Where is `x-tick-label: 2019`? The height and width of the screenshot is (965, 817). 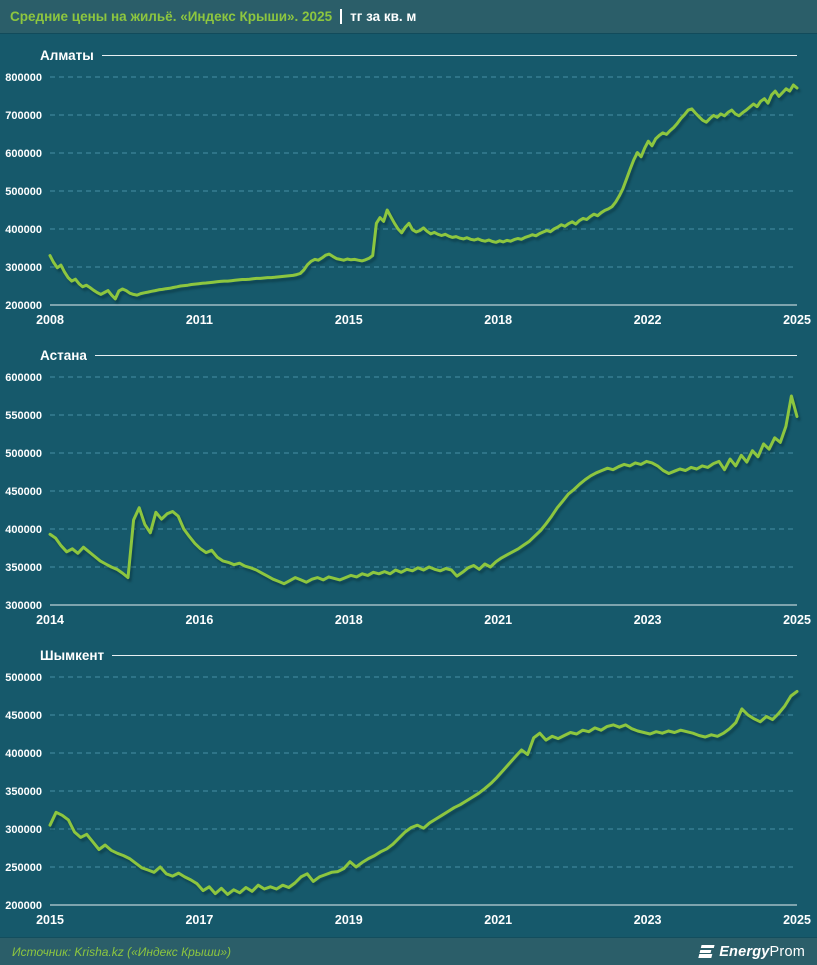
x-tick-label: 2019 is located at coordinates (349, 920).